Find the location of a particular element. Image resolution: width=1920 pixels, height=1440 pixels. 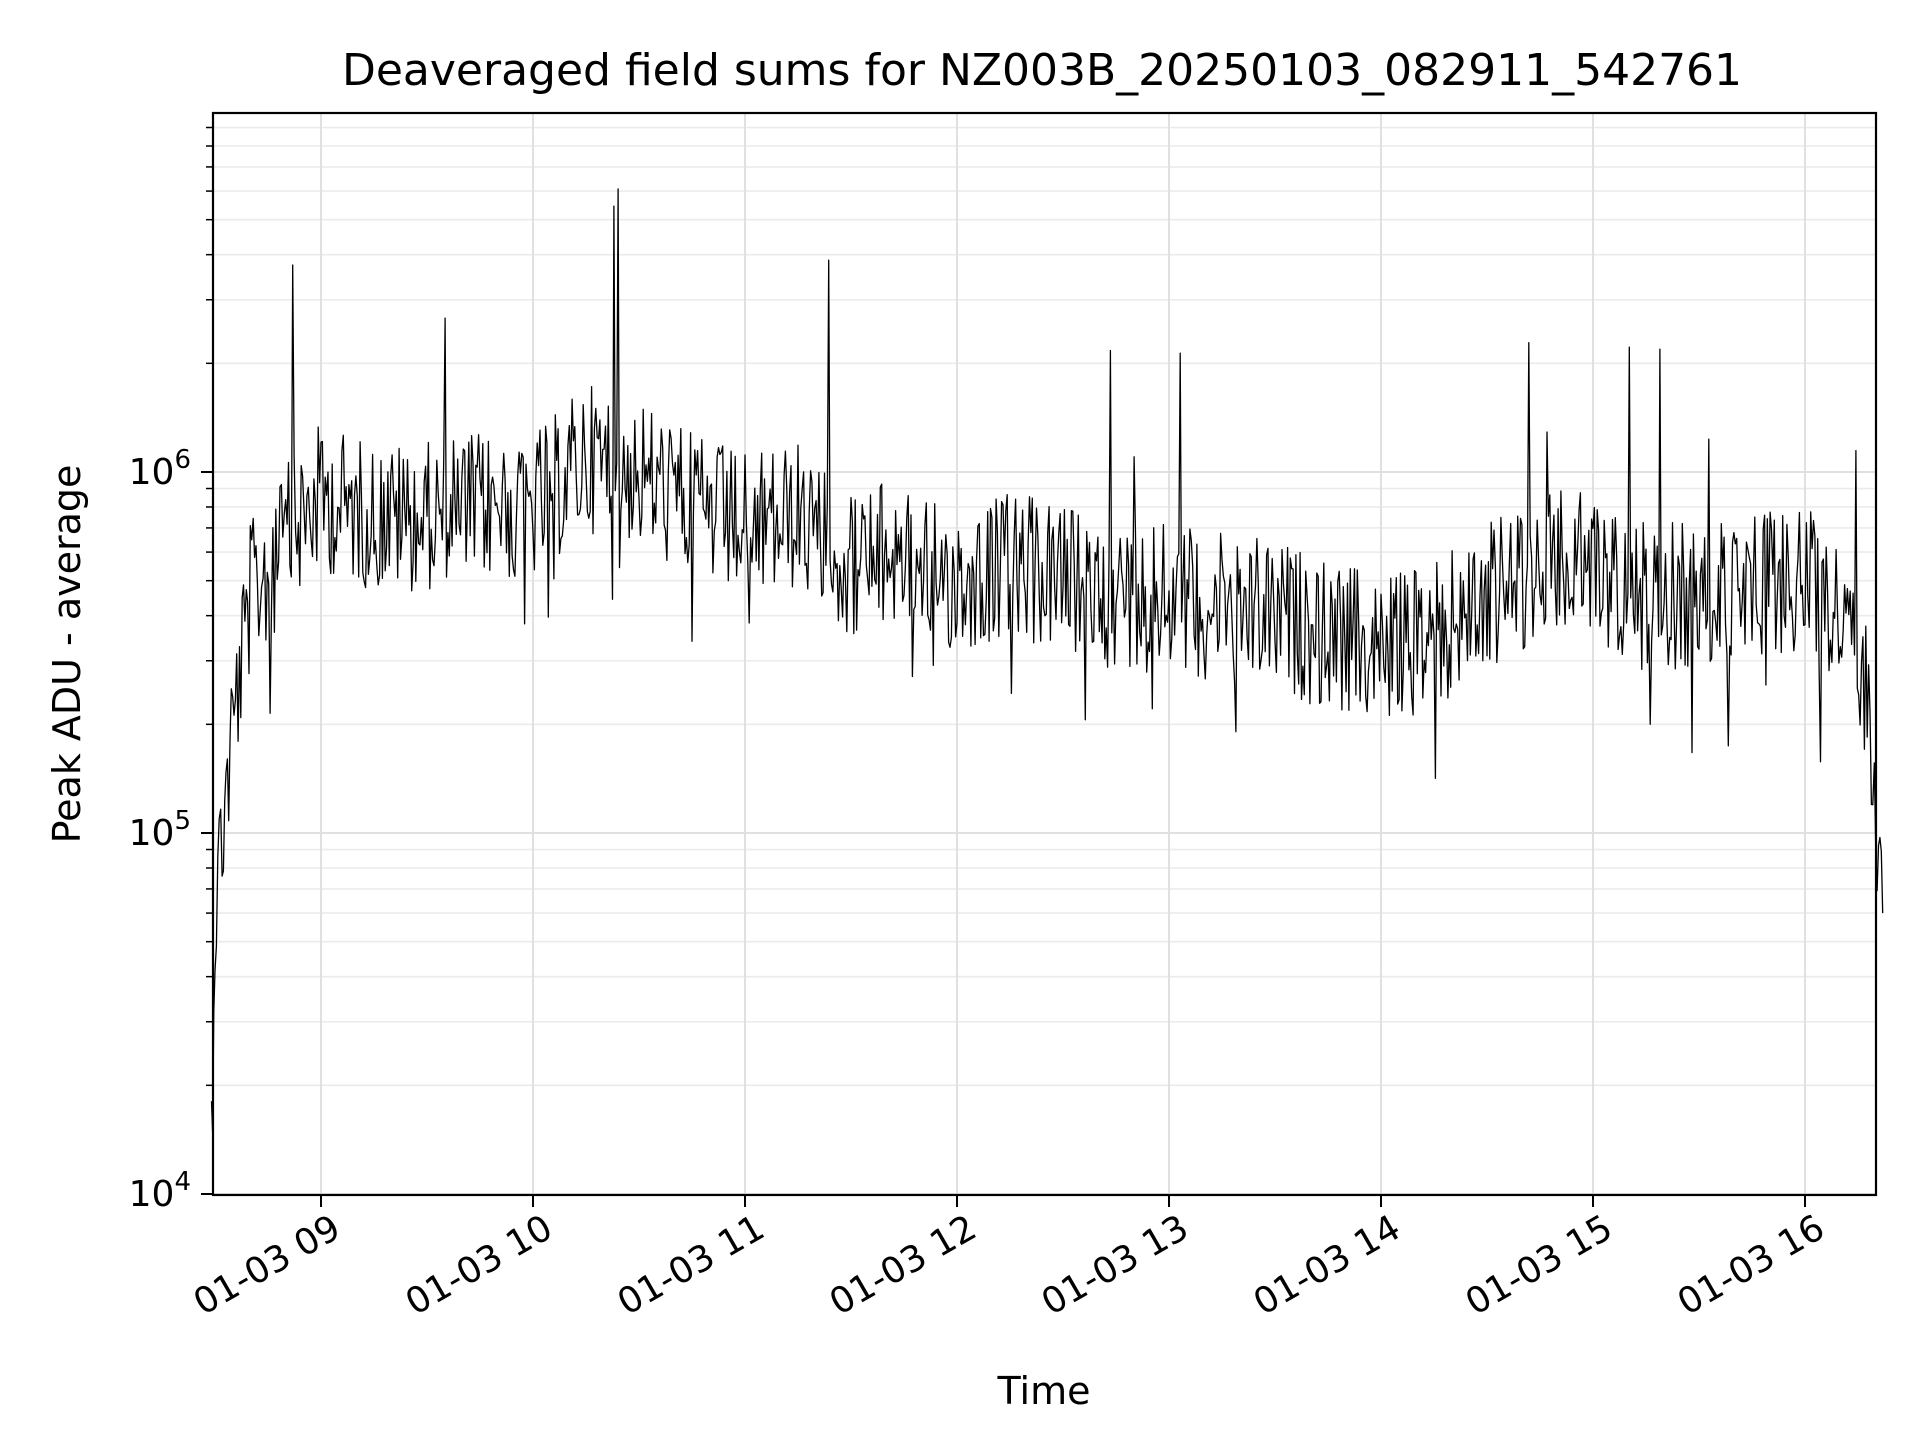

y-tick-label: 10⁶ is located at coordinates (160, 469).